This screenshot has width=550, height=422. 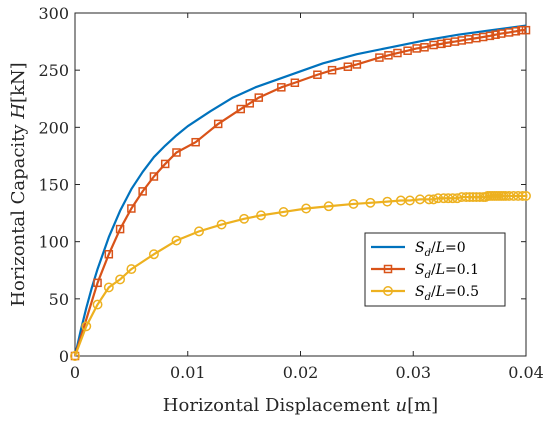 What do you see at coordinates (462, 292) in the screenshot?
I see `legend-label-part: =0.5` at bounding box center [462, 292].